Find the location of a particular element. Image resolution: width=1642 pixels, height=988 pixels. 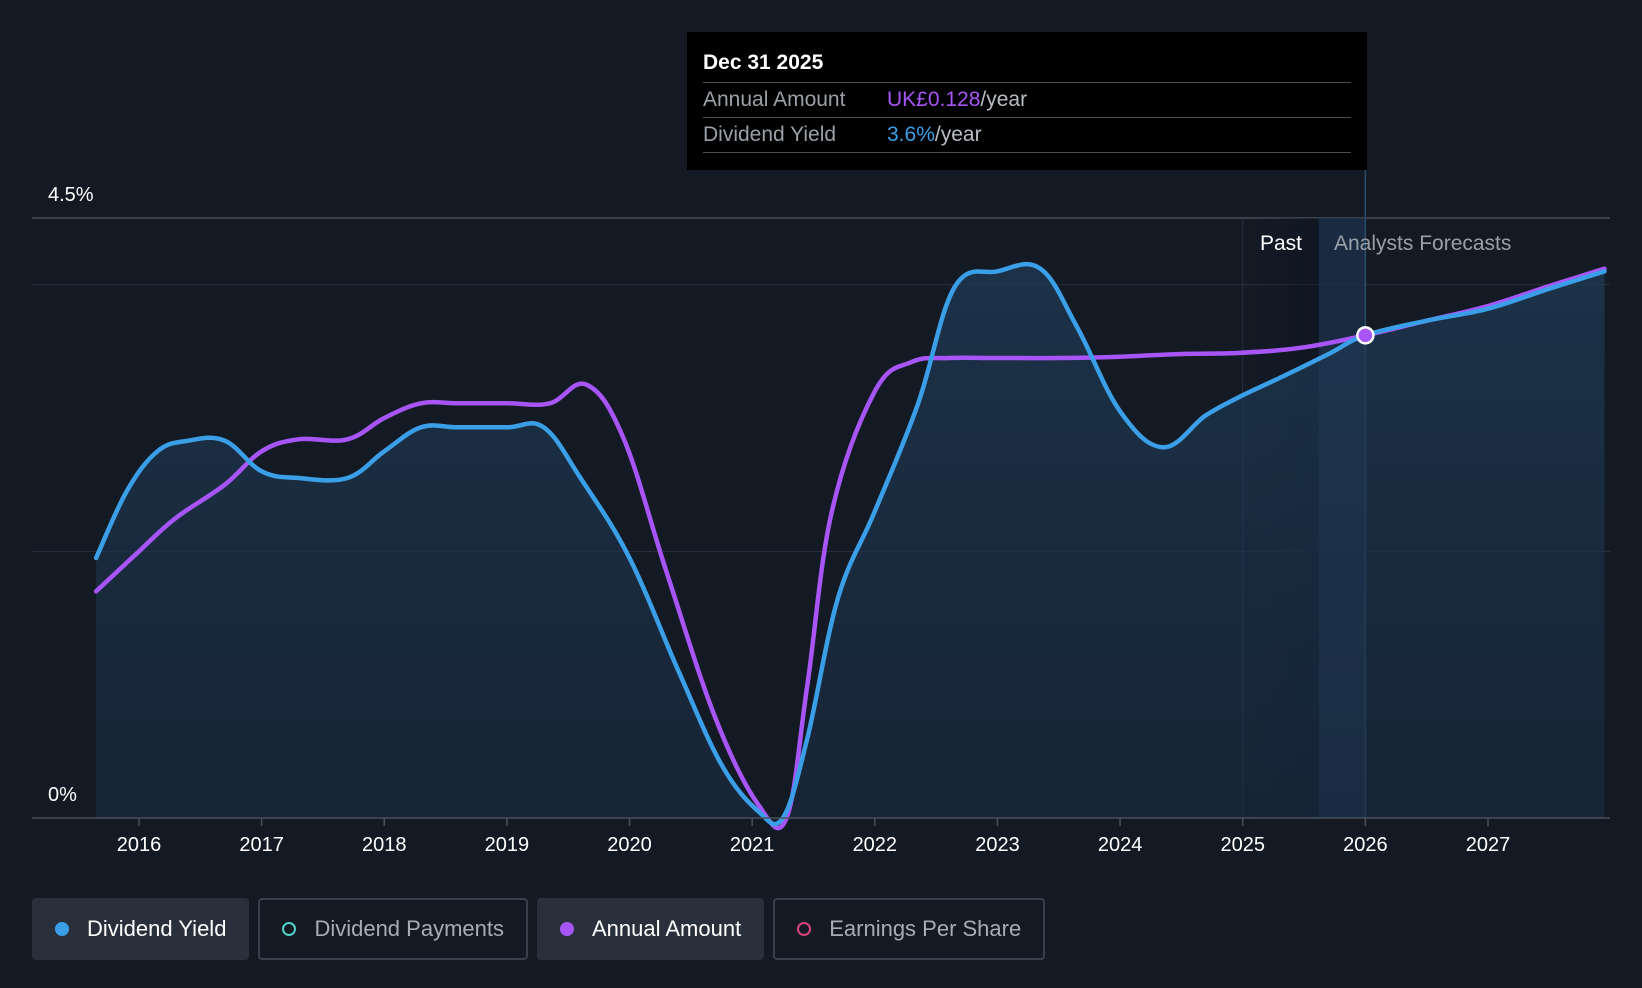

tooltip-value: 3.6% is located at coordinates (911, 134).